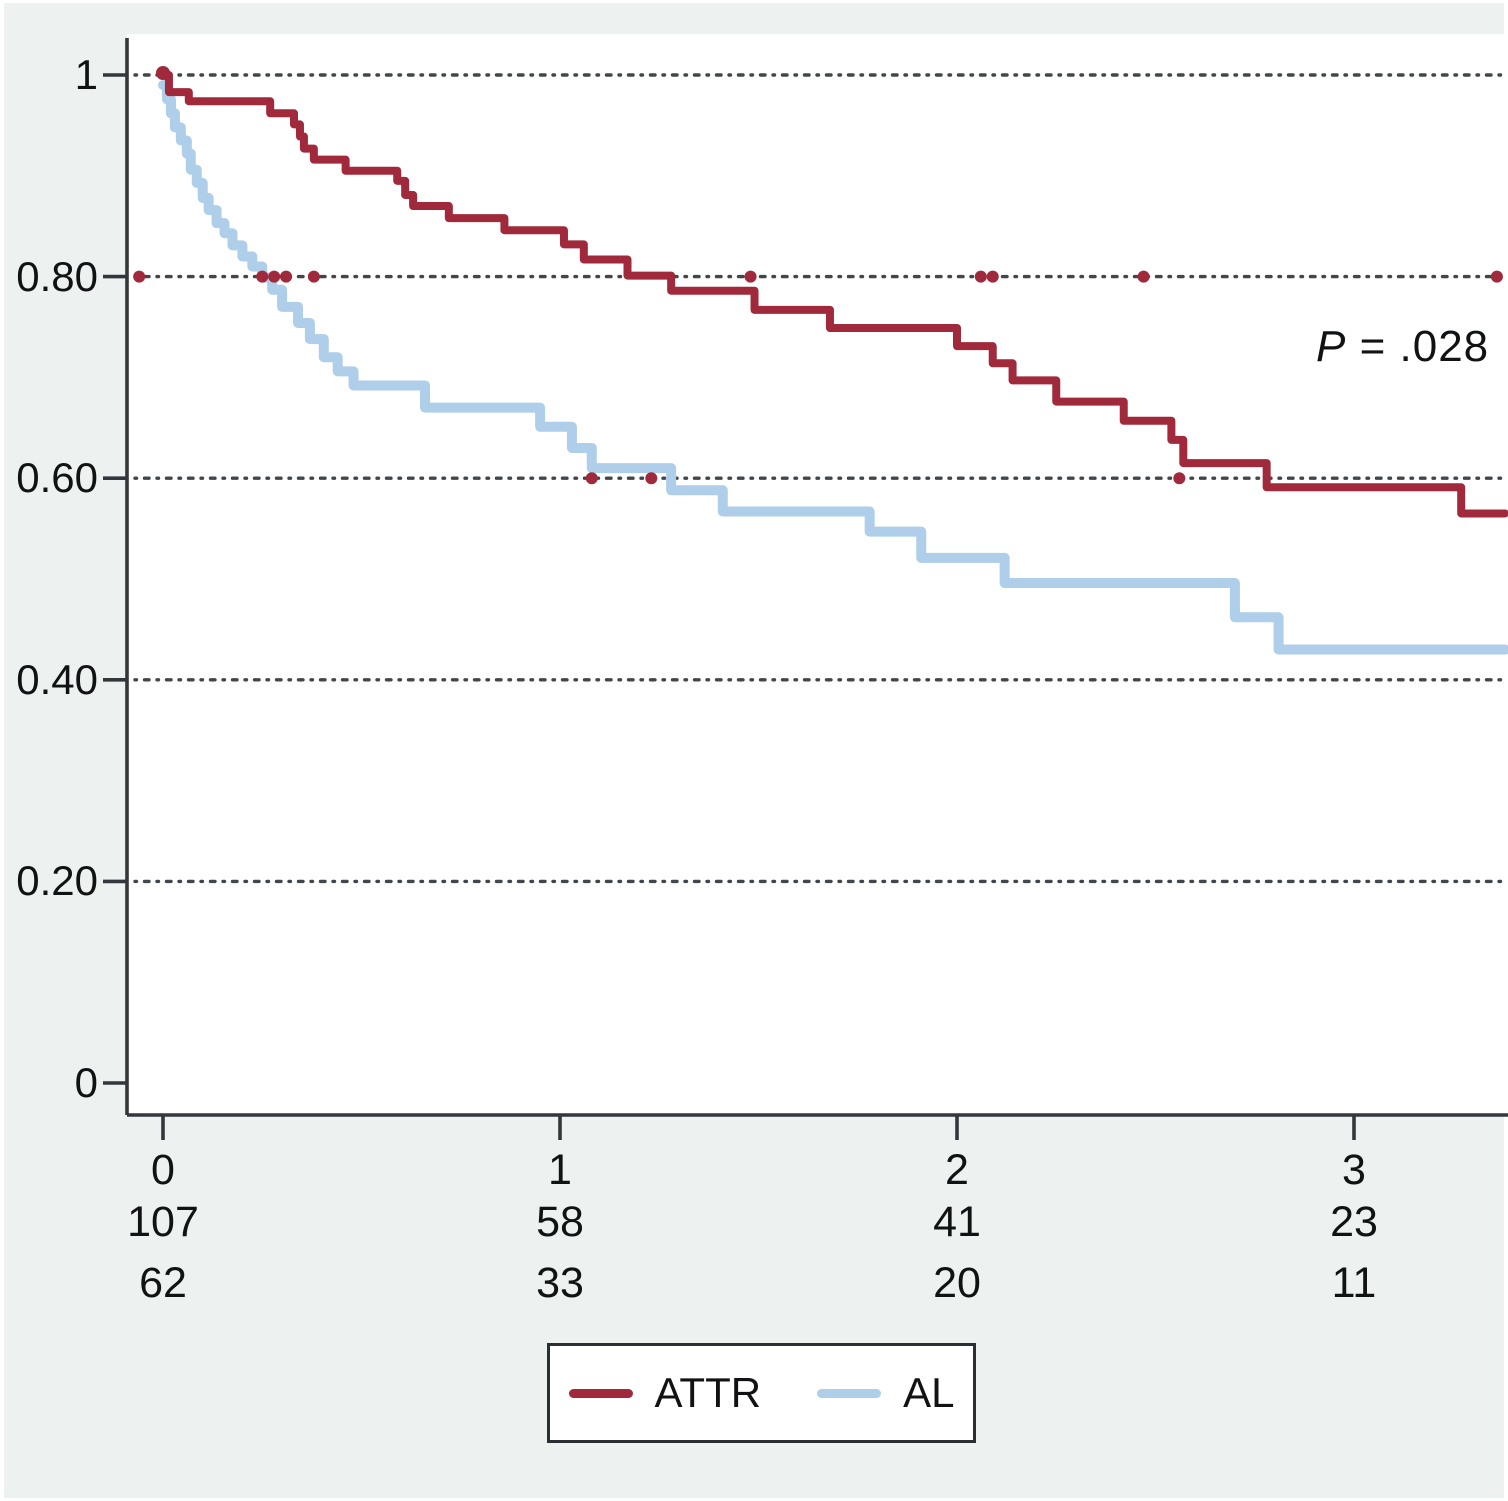 This screenshot has height=1501, width=1508. Describe the element at coordinates (86, 1082) in the screenshot. I see `y-tick-label: 0` at that location.